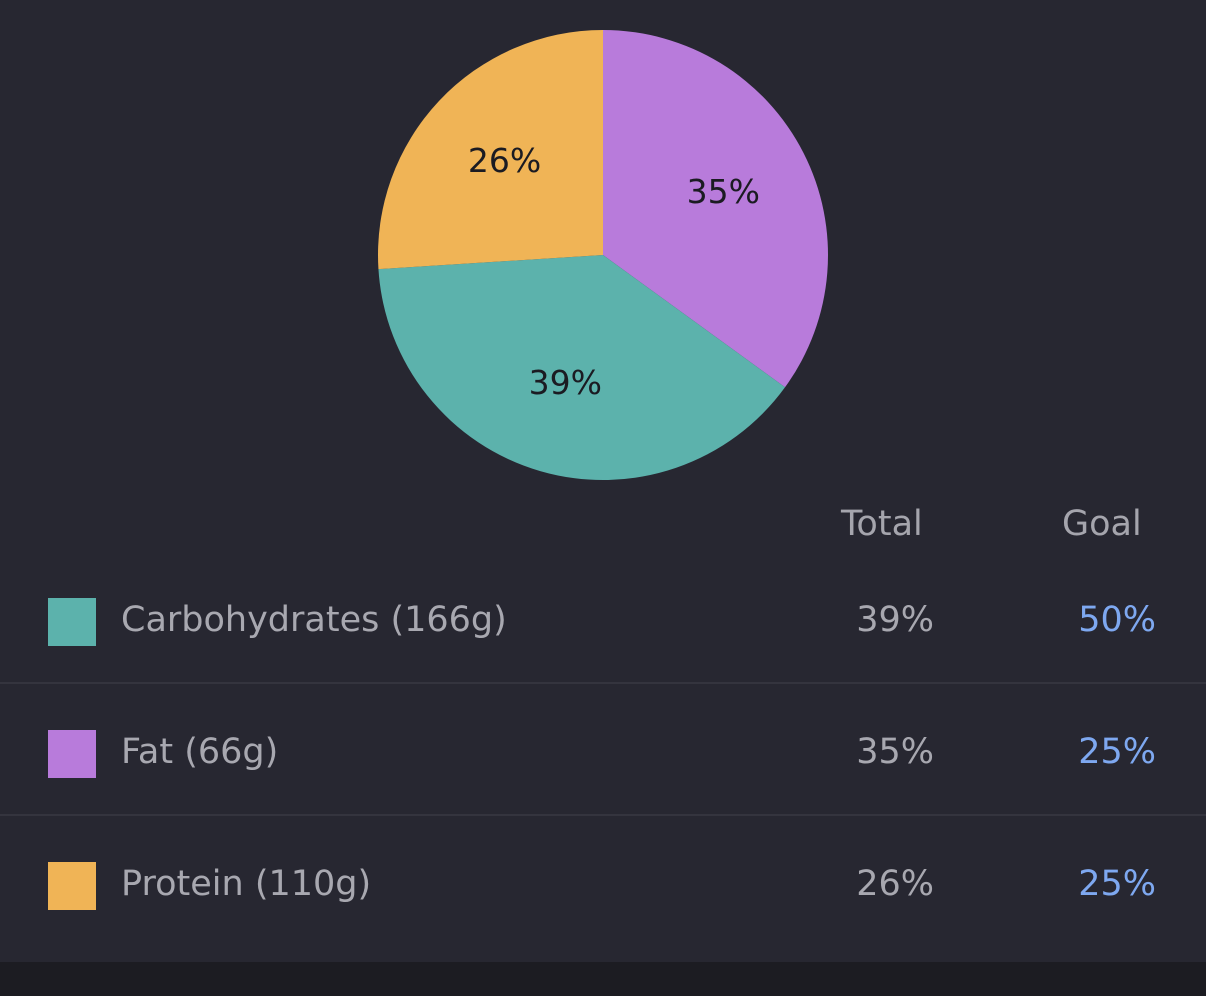 Image resolution: width=1206 pixels, height=996 pixels. Describe the element at coordinates (1117, 620) in the screenshot. I see `carbohydrates-goal: 50%` at that location.